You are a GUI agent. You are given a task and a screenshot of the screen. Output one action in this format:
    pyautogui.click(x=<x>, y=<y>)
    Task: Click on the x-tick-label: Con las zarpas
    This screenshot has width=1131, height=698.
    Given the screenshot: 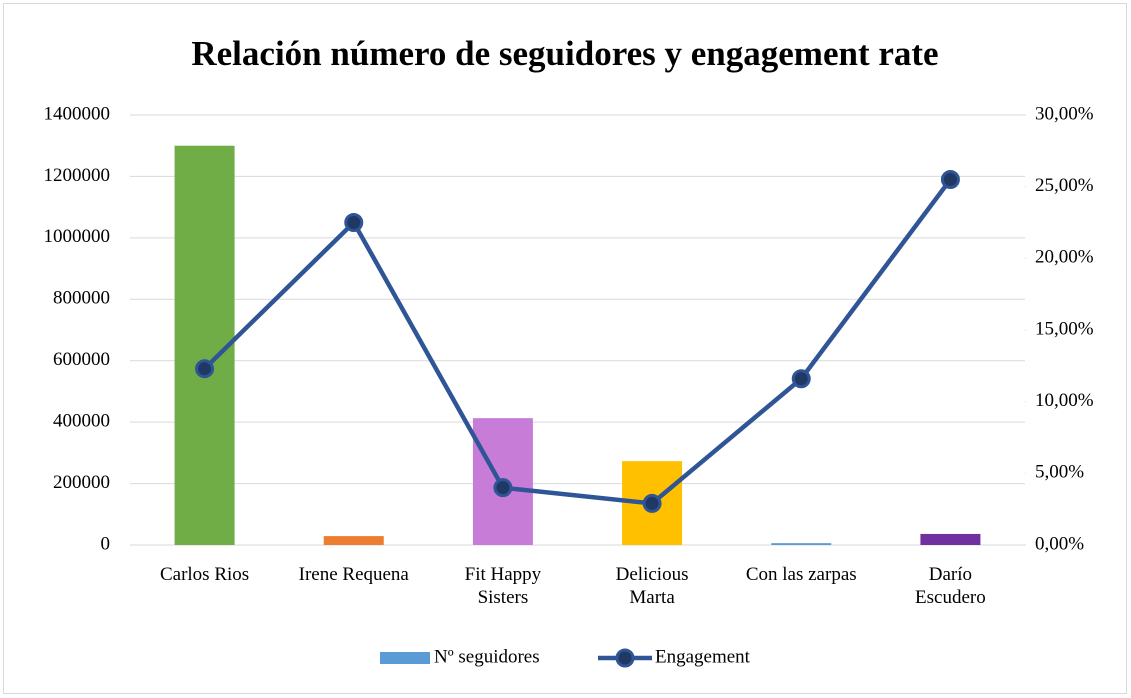 What is the action you would take?
    pyautogui.click(x=801, y=574)
    